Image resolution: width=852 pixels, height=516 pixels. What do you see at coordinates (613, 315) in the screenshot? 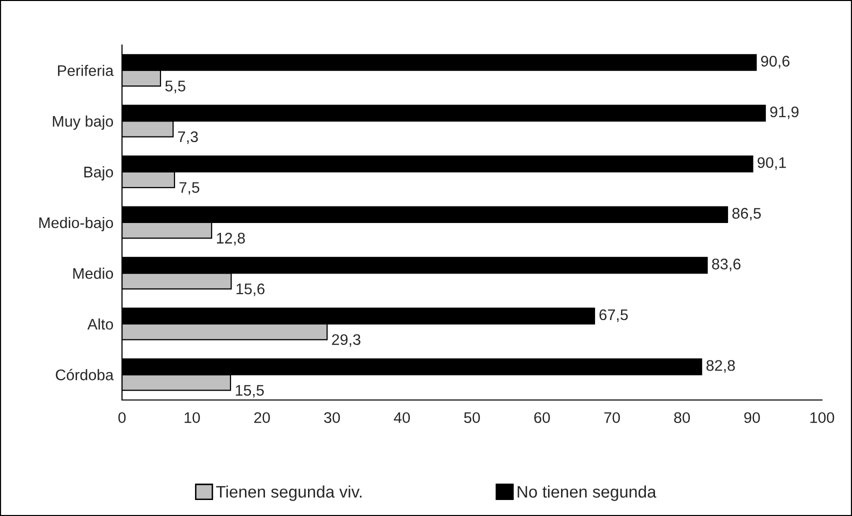
I see `data-label: 67,5` at bounding box center [613, 315].